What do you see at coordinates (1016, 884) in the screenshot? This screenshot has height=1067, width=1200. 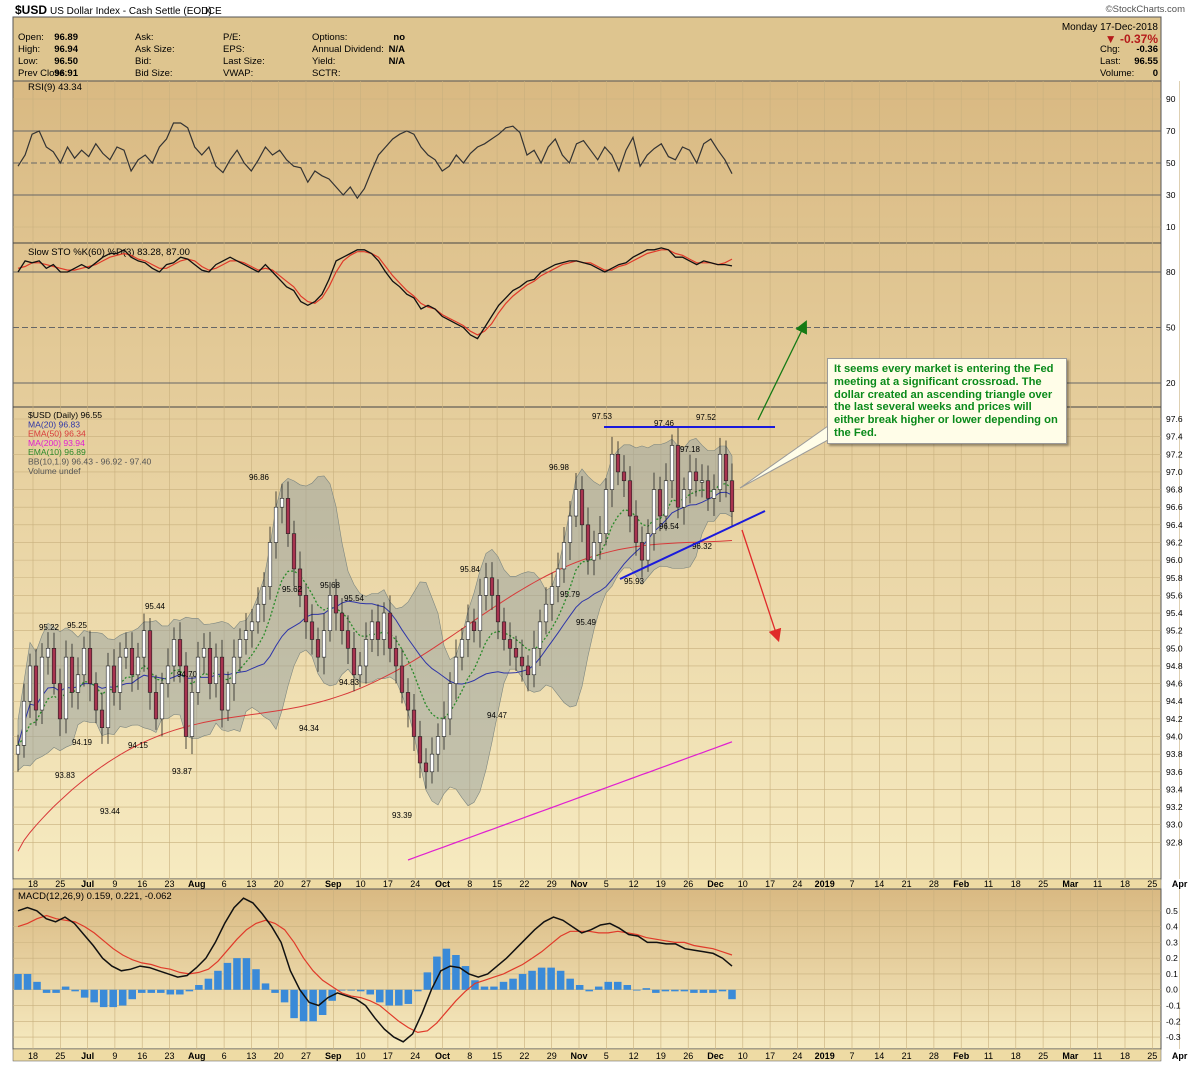 I see `x-tick-label: 18` at bounding box center [1016, 884].